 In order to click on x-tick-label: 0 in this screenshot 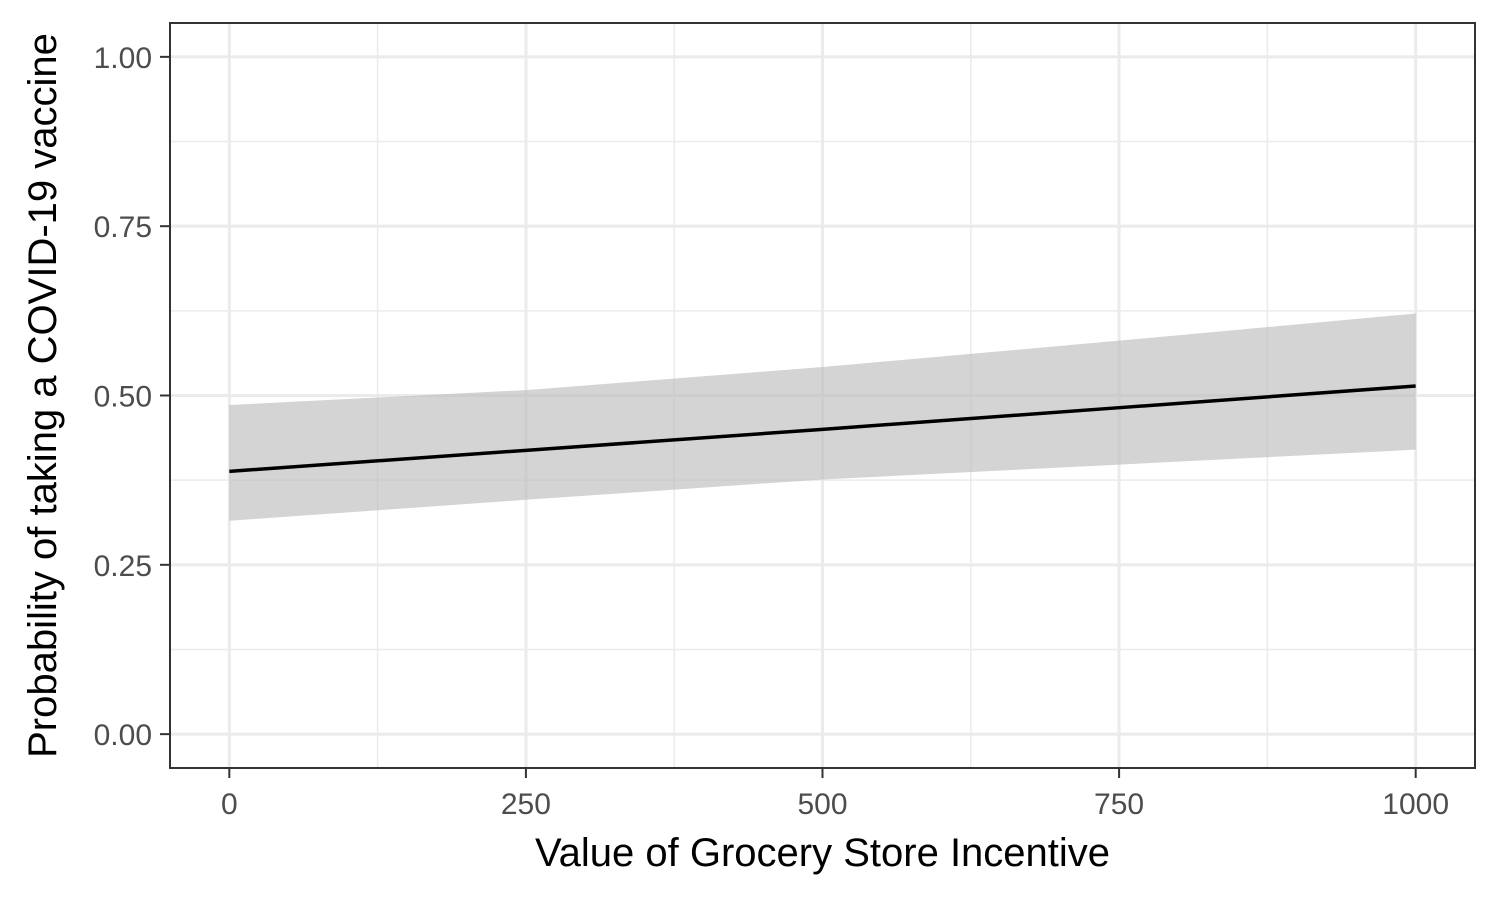, I will do `click(229, 804)`.